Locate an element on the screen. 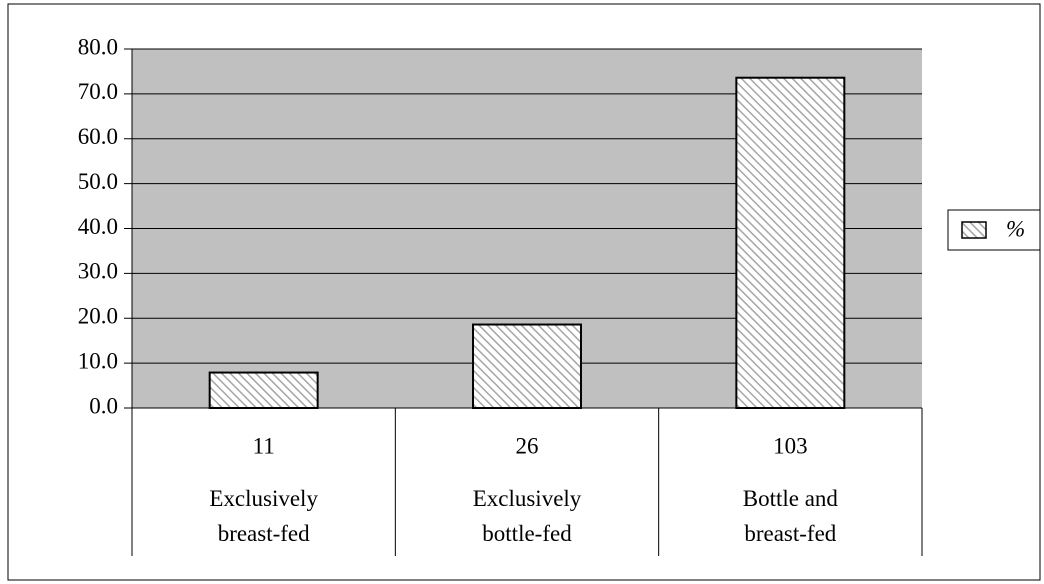 Image resolution: width=1044 pixels, height=584 pixels. y-tick-label: 50.0 is located at coordinates (98, 181).